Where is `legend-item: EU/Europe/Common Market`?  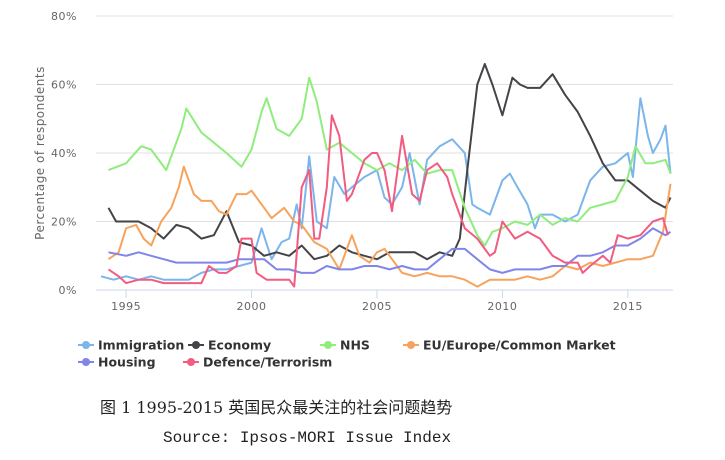
legend-item: EU/Europe/Common Market is located at coordinates (509, 345).